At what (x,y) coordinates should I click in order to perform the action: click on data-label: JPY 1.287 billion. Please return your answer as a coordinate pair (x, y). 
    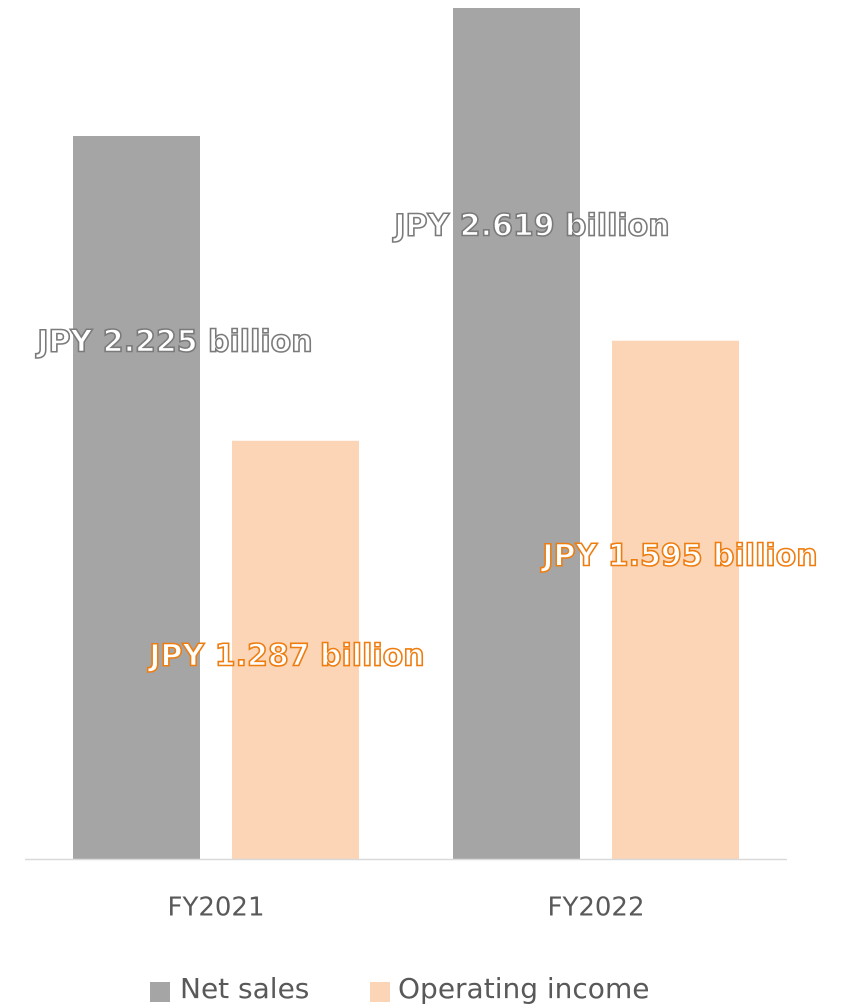
    Looking at the image, I should click on (285, 656).